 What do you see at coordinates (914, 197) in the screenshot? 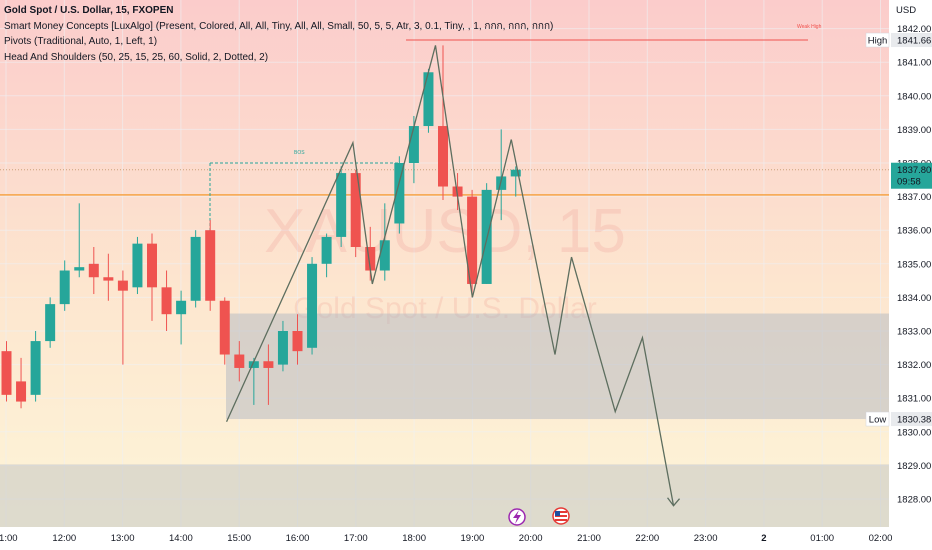
I see `price-tick-label: 1837.00` at bounding box center [914, 197].